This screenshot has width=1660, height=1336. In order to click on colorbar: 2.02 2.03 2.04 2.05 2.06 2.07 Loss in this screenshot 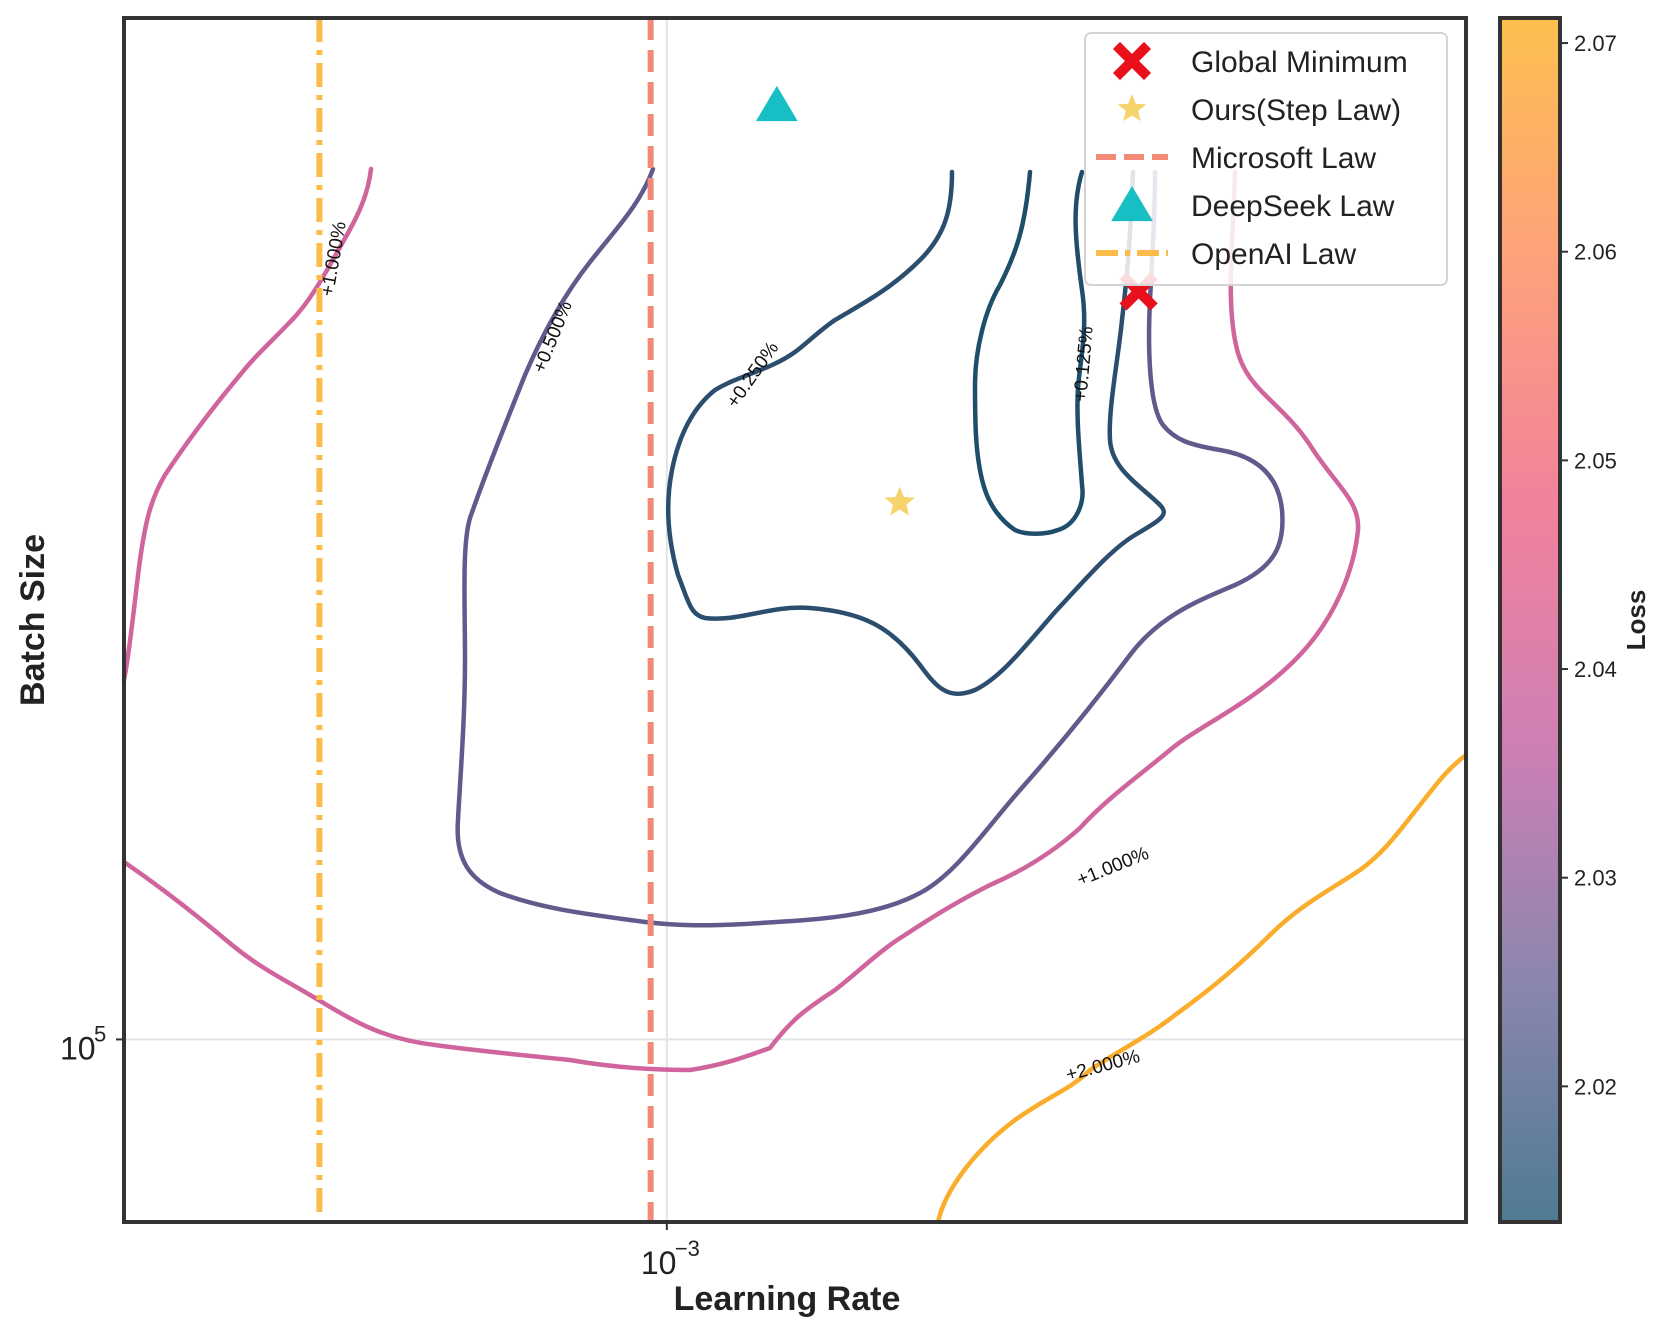, I will do `click(1574, 620)`.